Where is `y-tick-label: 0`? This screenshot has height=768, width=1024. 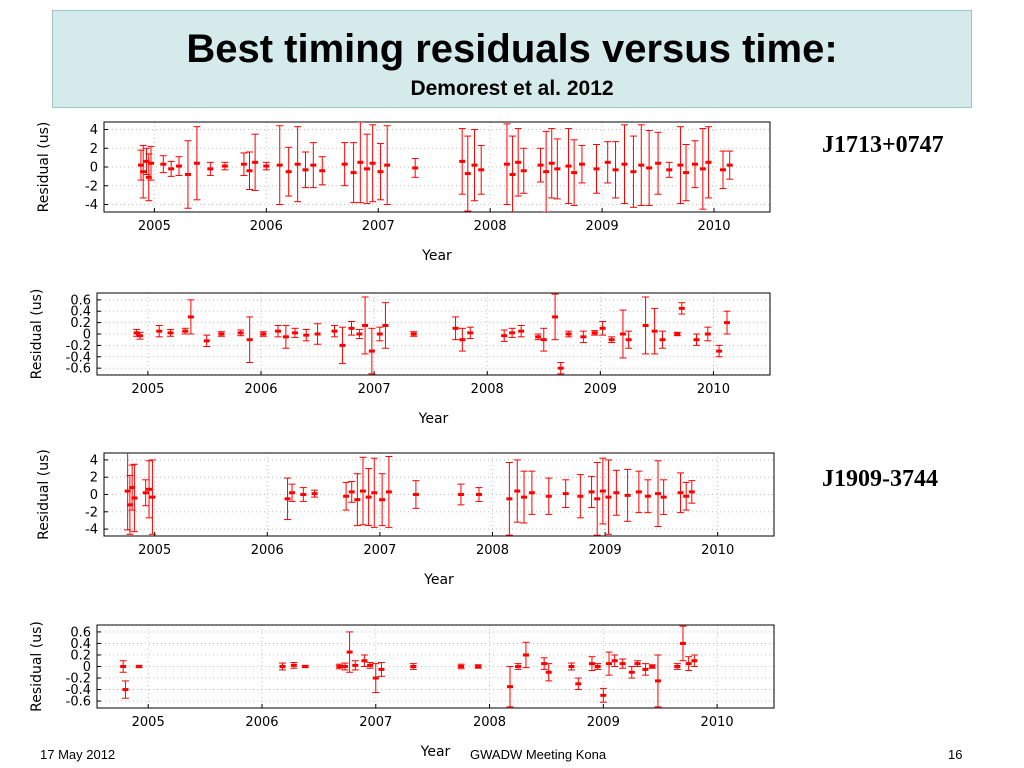 y-tick-label: 0 is located at coordinates (87, 335).